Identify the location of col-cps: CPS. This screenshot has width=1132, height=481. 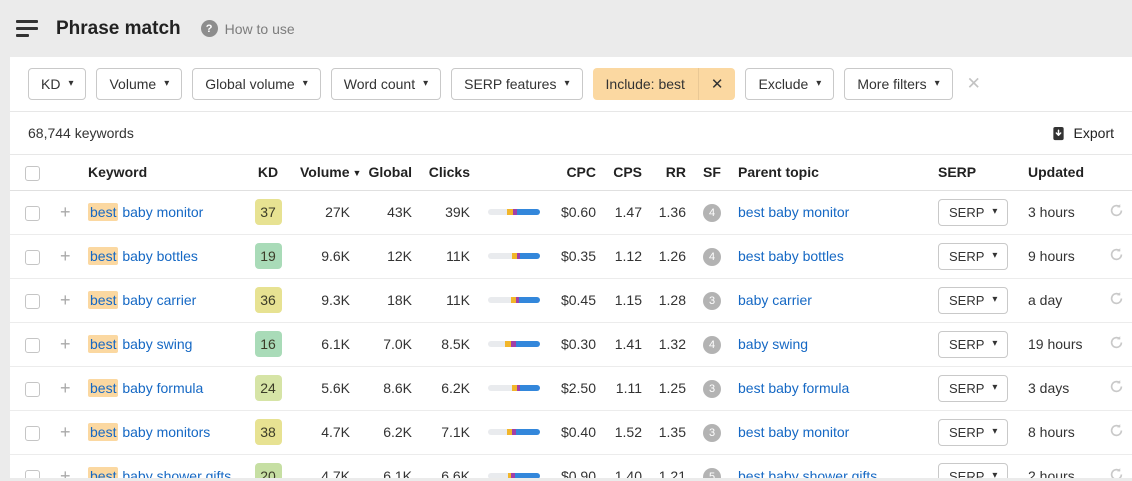
(625, 173).